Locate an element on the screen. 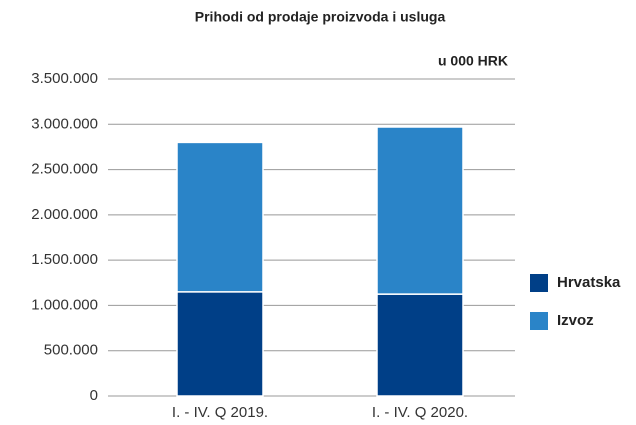 The width and height of the screenshot is (636, 425). legend-label: Hrvatska is located at coordinates (589, 282).